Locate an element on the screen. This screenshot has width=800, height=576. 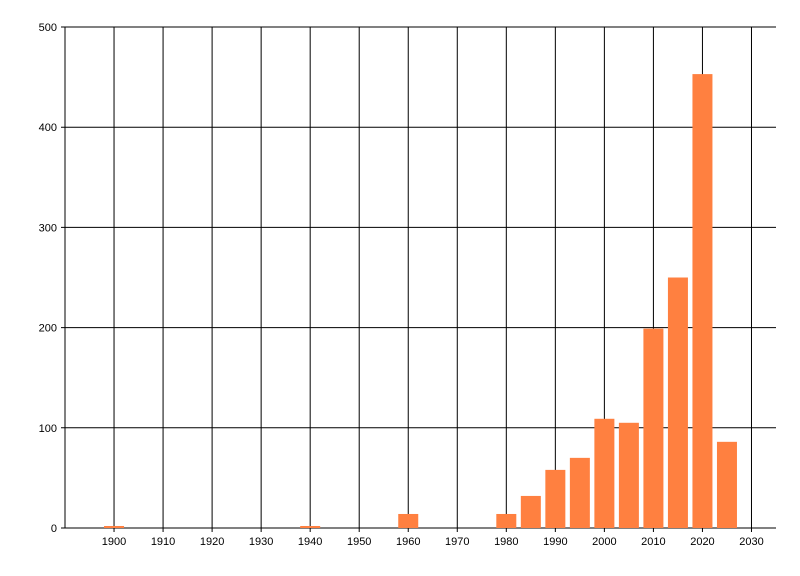
y-tick-label: 200 is located at coordinates (48, 329).